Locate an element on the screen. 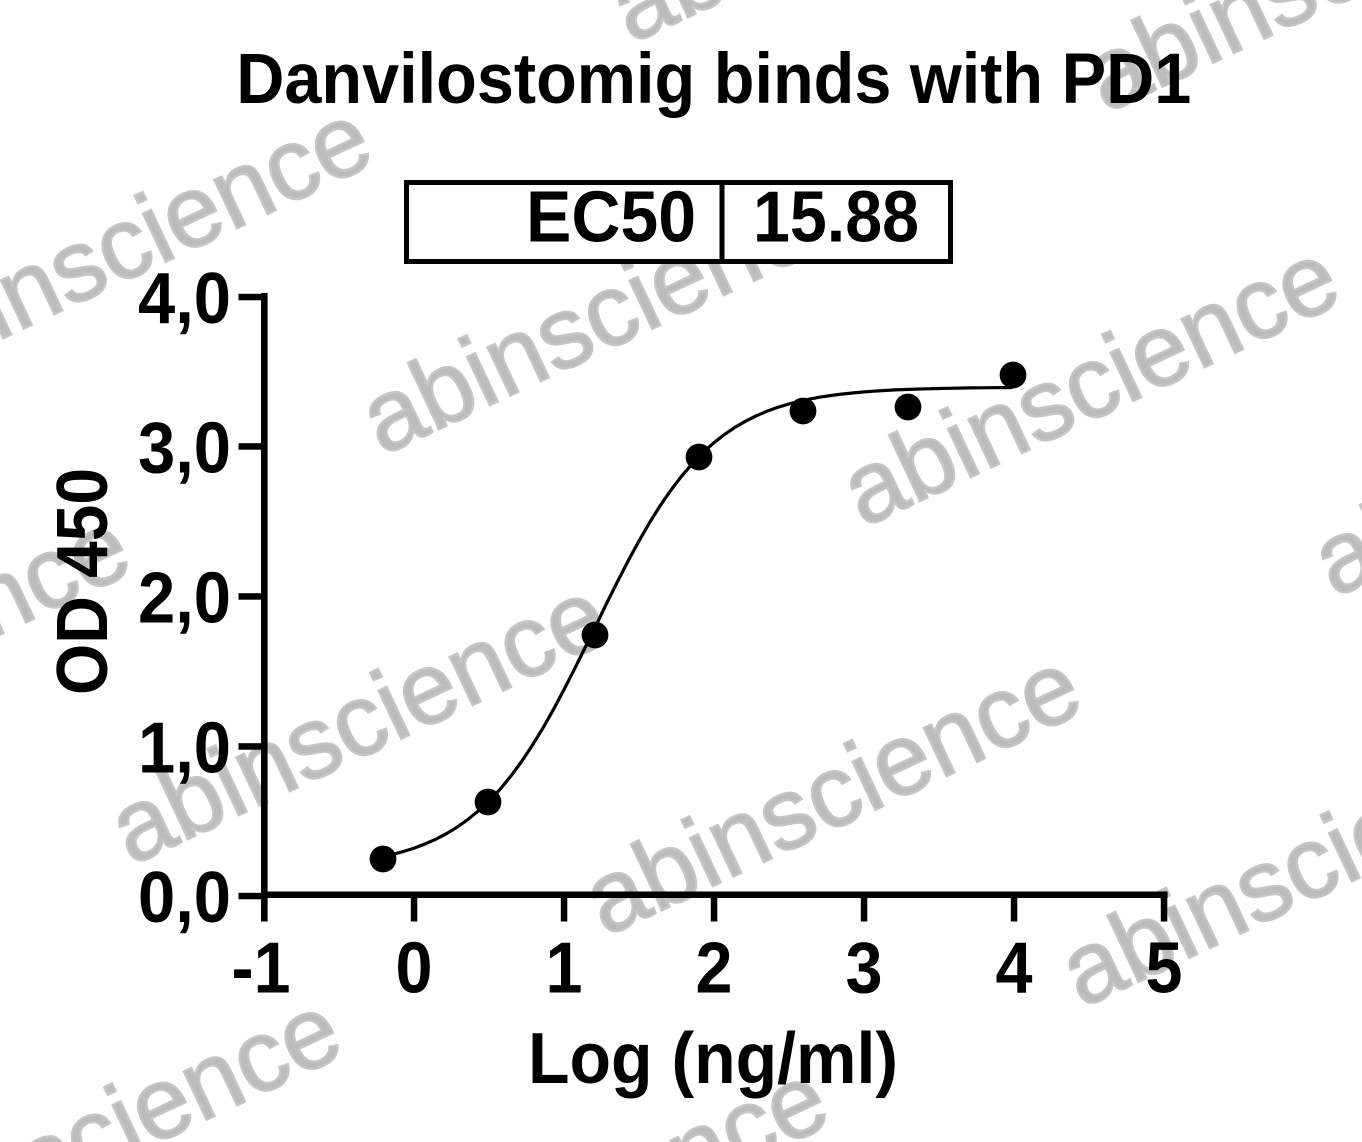 This screenshot has height=1142, width=1362. svg-text: 3 is located at coordinates (864, 969).